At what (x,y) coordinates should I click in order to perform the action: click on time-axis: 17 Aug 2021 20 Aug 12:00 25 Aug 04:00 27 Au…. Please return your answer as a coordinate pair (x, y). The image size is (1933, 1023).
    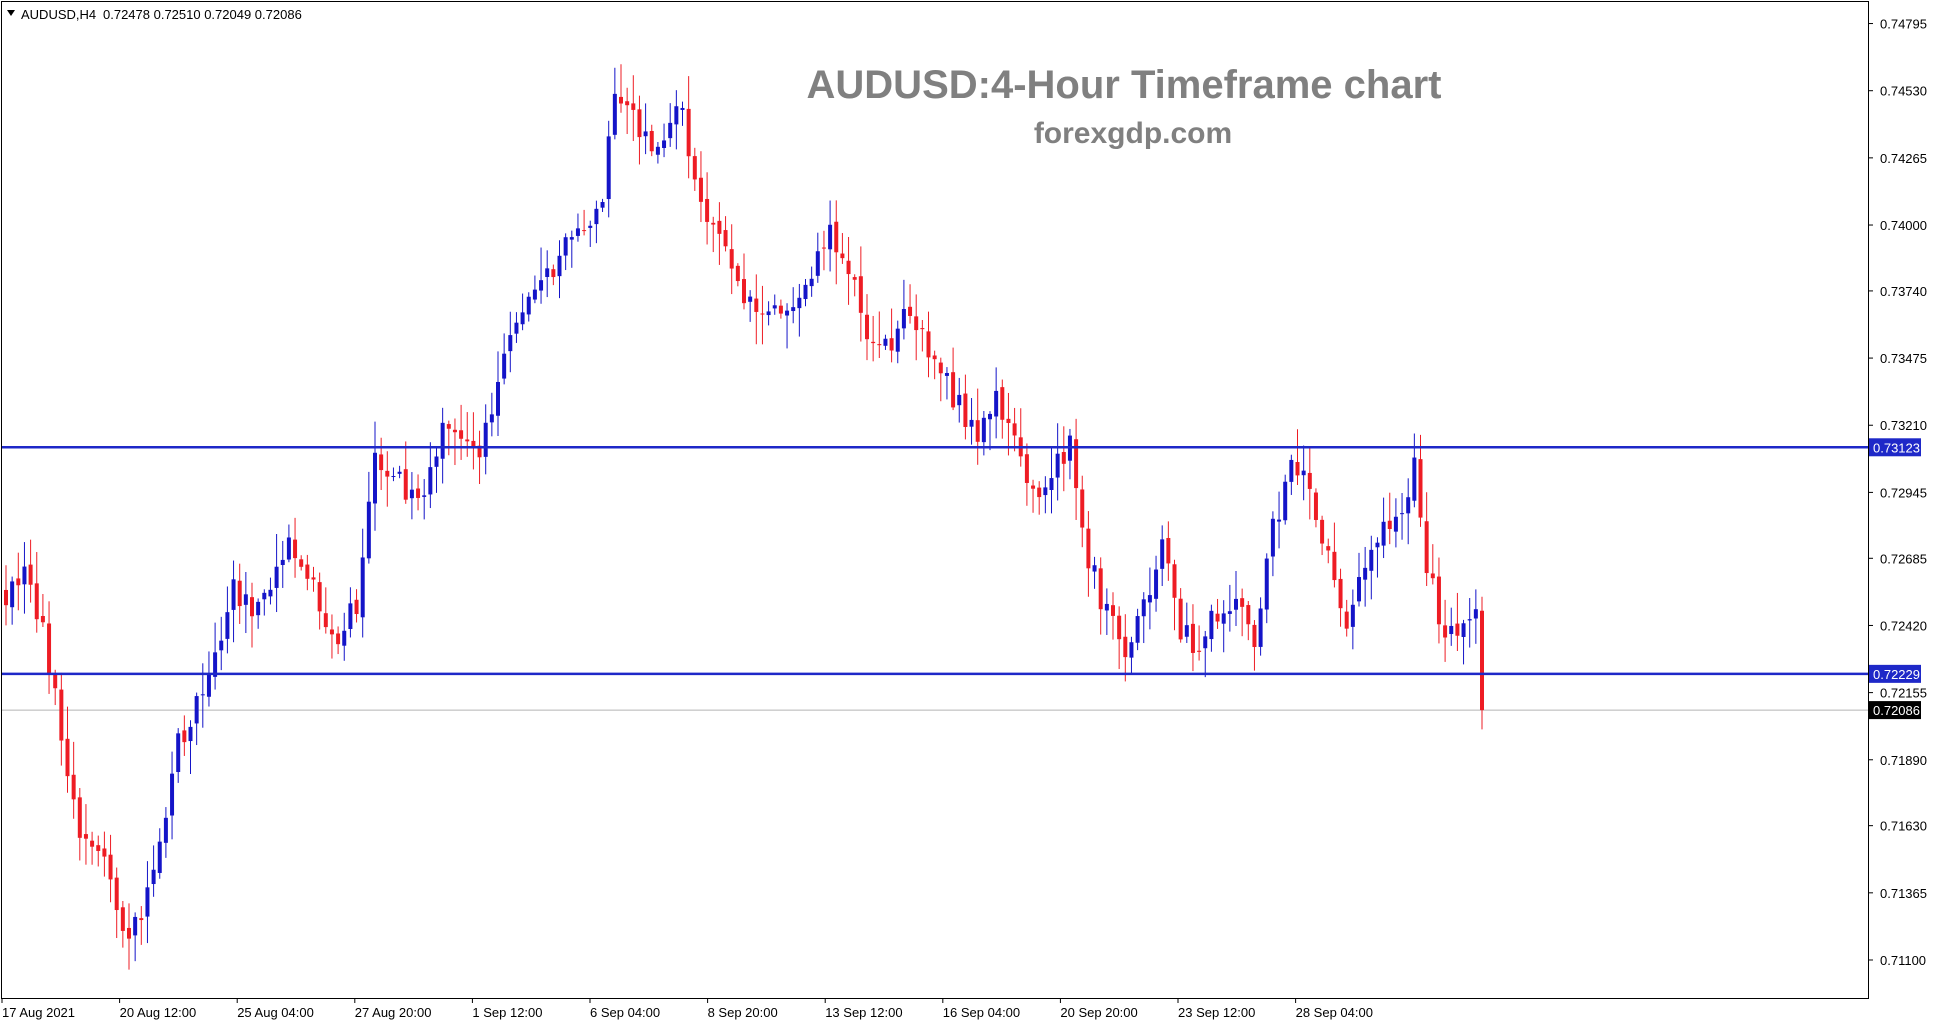
    Looking at the image, I should click on (687, 1009).